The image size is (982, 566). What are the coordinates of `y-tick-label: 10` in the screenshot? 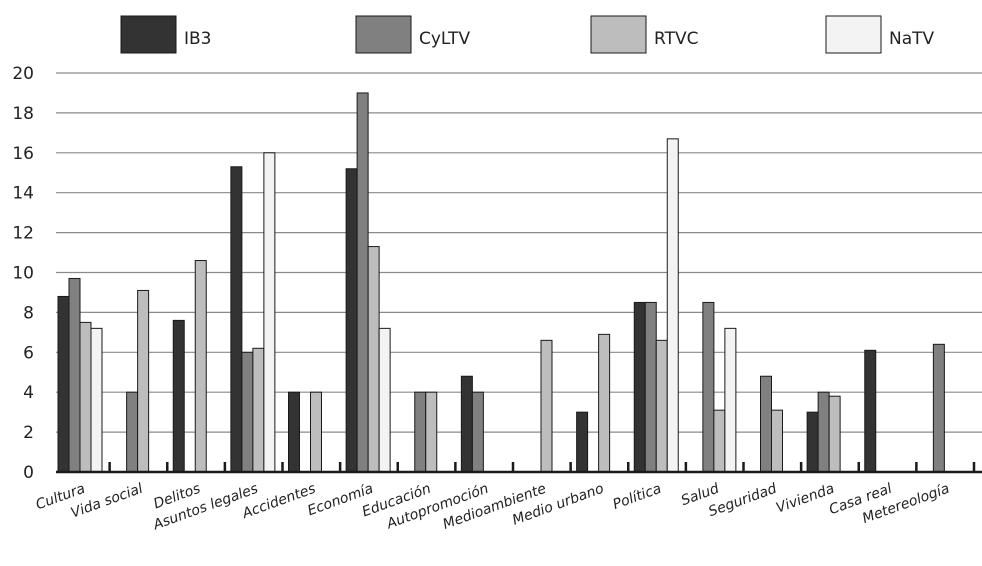 It's located at (23, 274).